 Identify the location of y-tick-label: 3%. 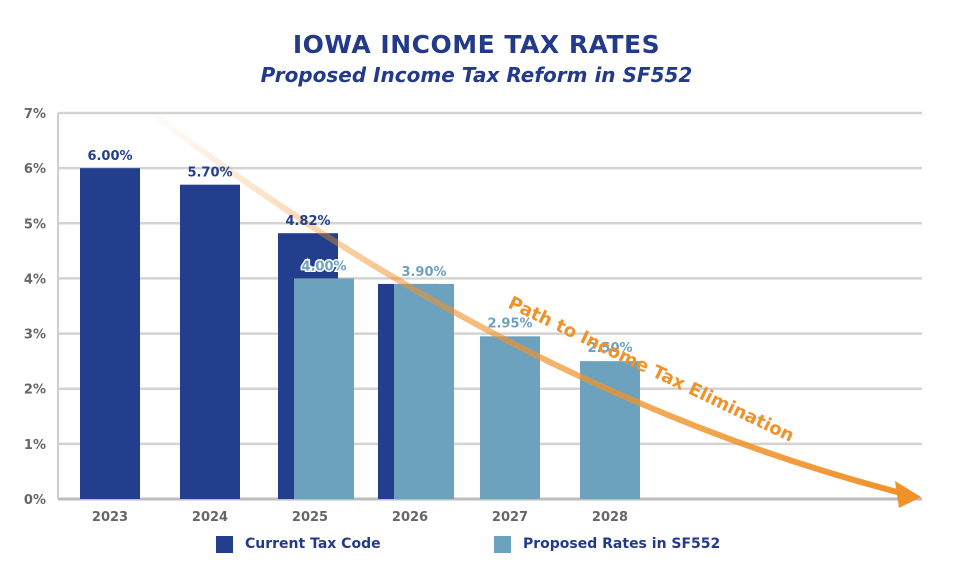
(35, 335).